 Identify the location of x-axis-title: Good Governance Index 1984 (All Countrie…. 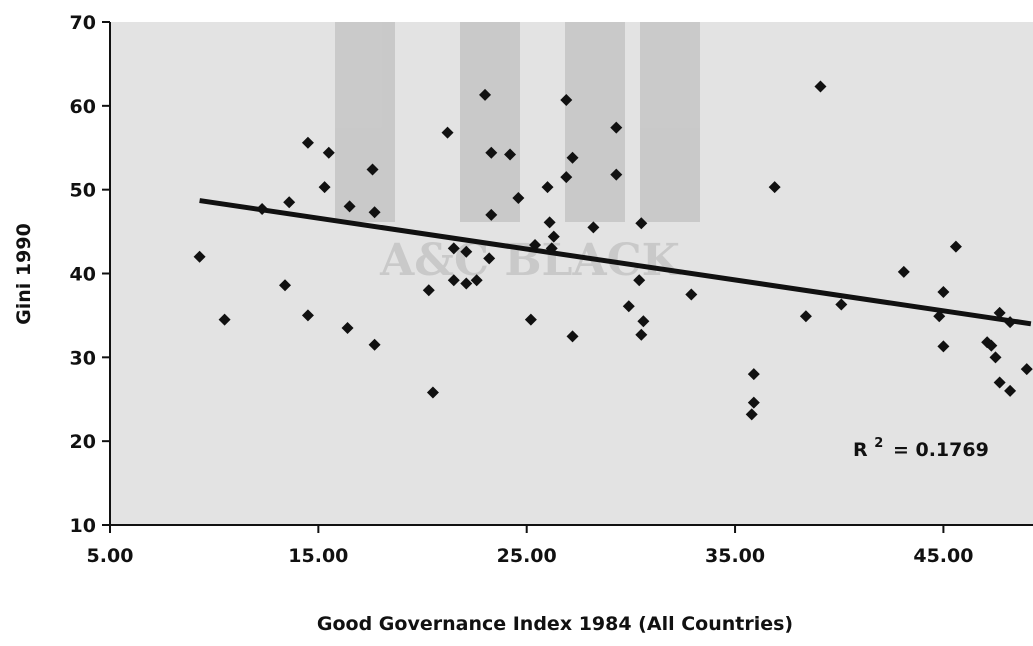
(555, 624).